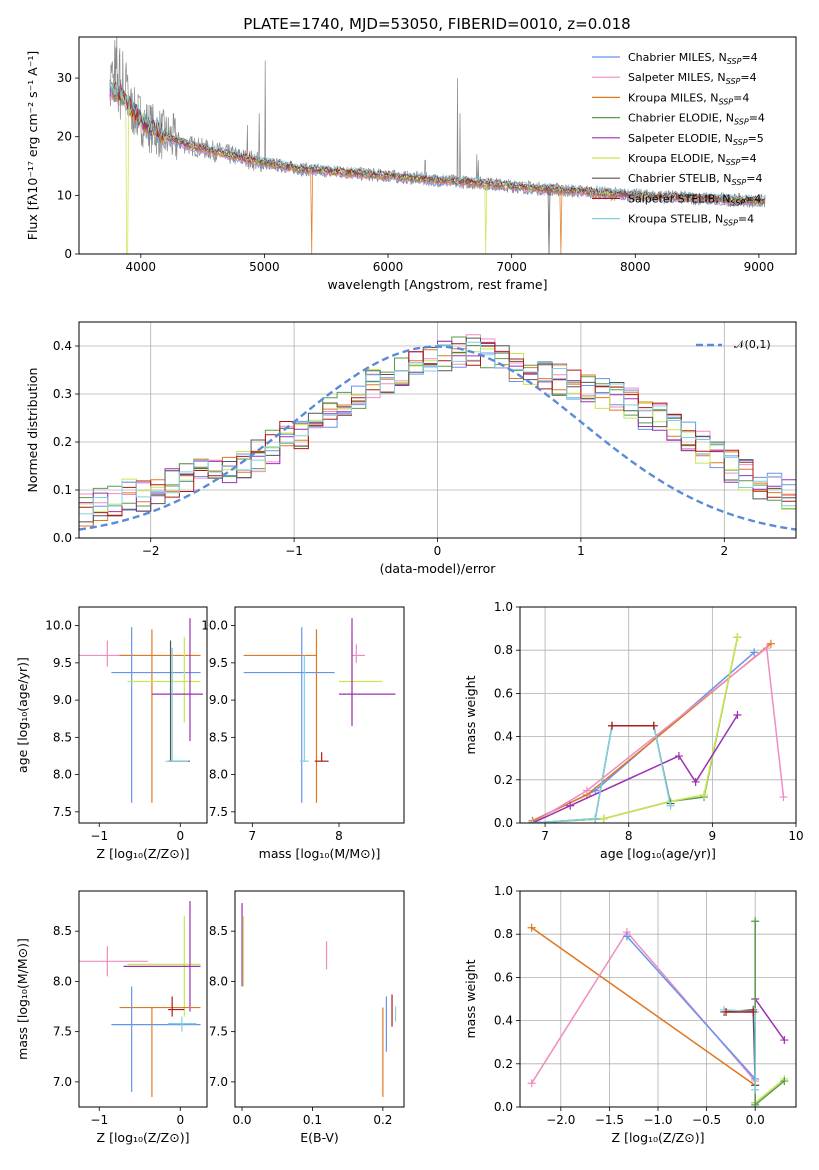  I want to click on data-mass_vs_EBV, so click(319, 1000).